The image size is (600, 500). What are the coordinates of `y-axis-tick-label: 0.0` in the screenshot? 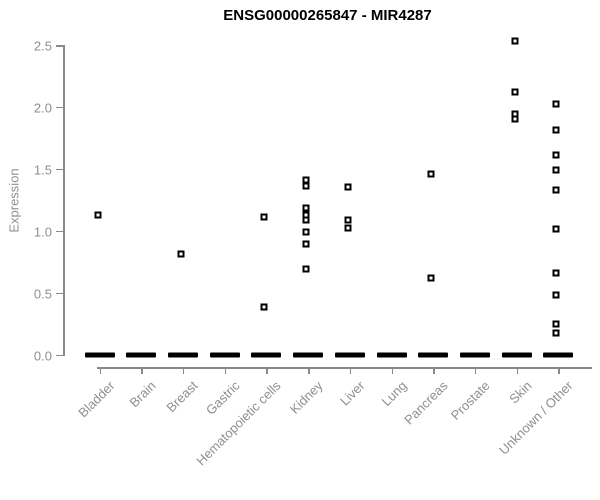 It's located at (42, 355).